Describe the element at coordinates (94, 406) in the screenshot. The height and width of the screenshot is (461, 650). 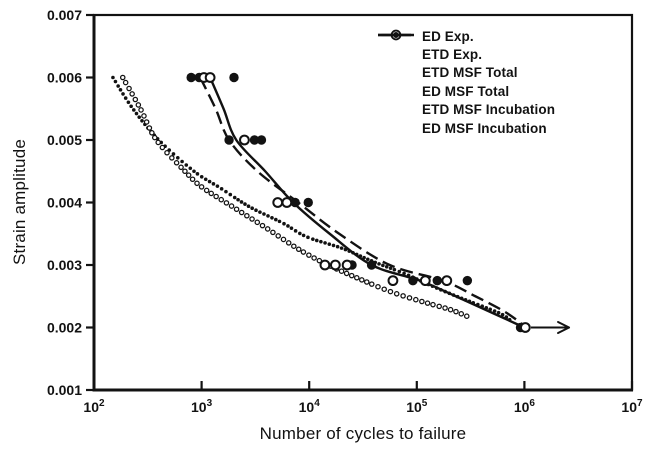
I see `x-tick-label: 102` at that location.